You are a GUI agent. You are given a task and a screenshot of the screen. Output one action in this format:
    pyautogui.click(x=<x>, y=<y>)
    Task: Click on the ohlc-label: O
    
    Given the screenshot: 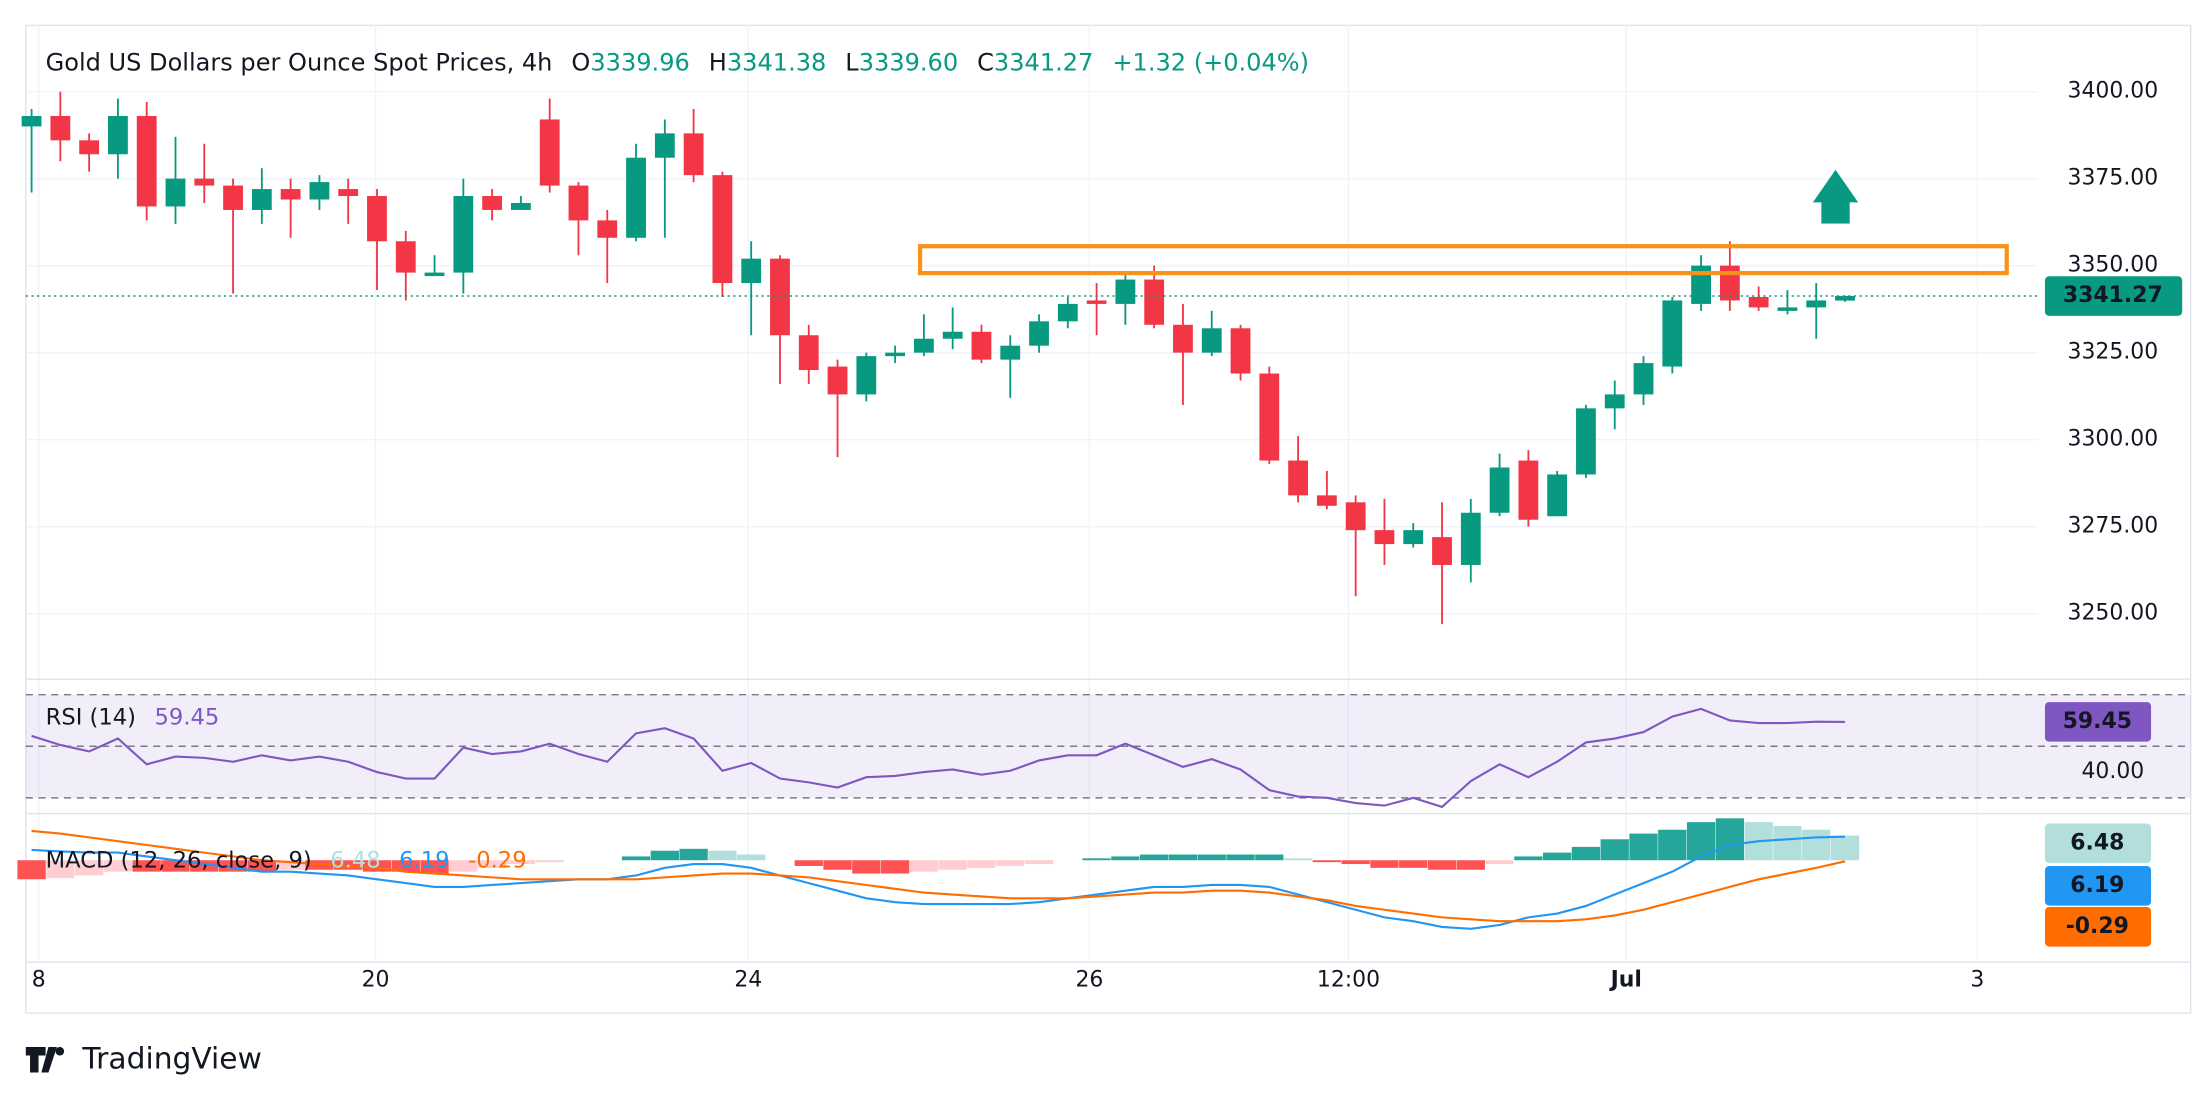 What is the action you would take?
    pyautogui.click(x=580, y=63)
    